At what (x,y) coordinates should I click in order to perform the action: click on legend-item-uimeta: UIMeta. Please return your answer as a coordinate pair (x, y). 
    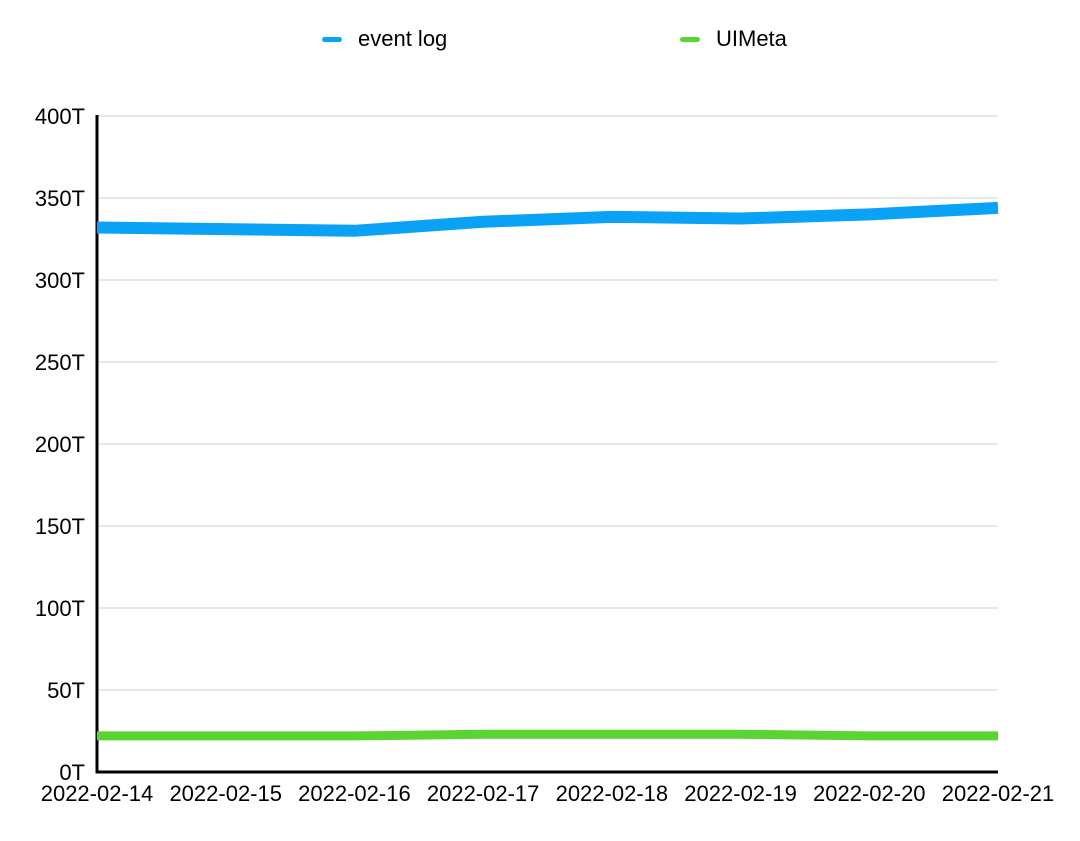
    Looking at the image, I should click on (733, 39).